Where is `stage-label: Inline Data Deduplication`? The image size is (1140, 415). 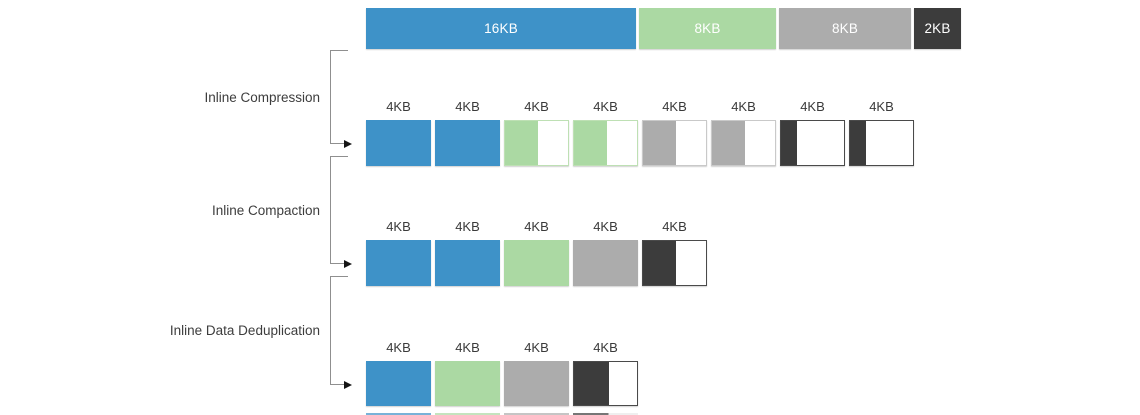
stage-label: Inline Data Deduplication is located at coordinates (244, 330).